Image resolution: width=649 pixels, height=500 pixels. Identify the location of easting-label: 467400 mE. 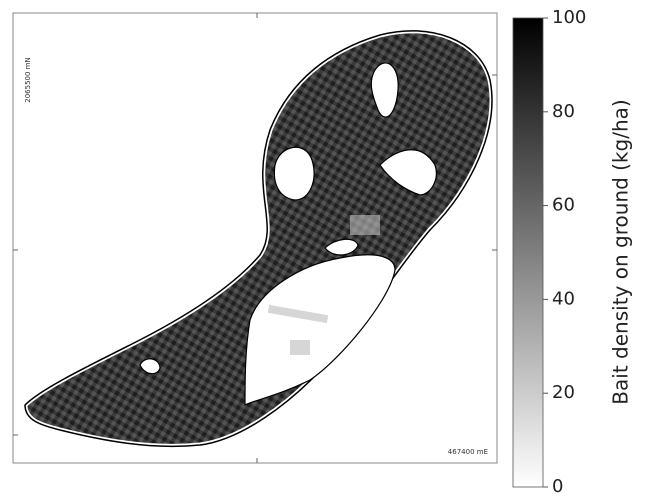
(468, 452).